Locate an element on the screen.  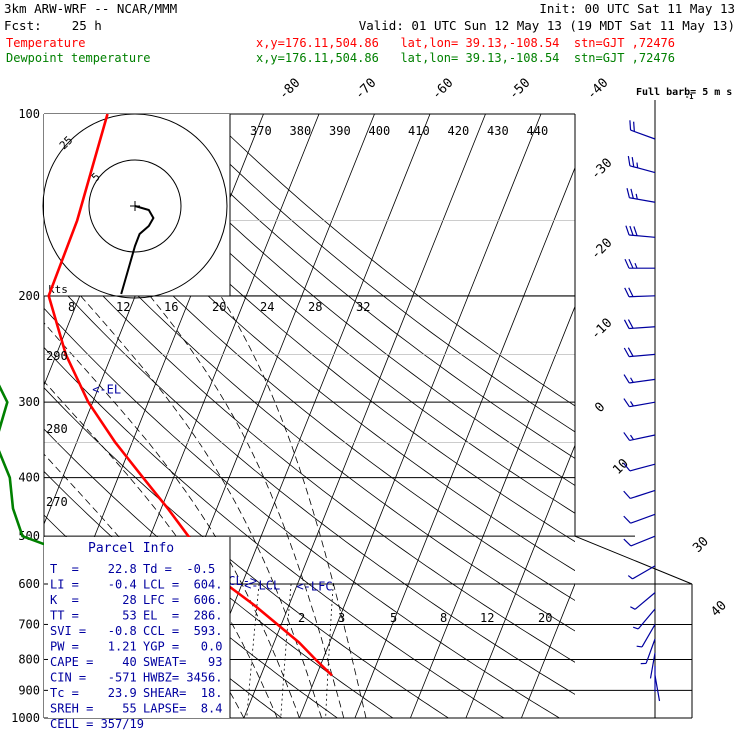
mixing-ratio-line is located at coordinates (329, 650).